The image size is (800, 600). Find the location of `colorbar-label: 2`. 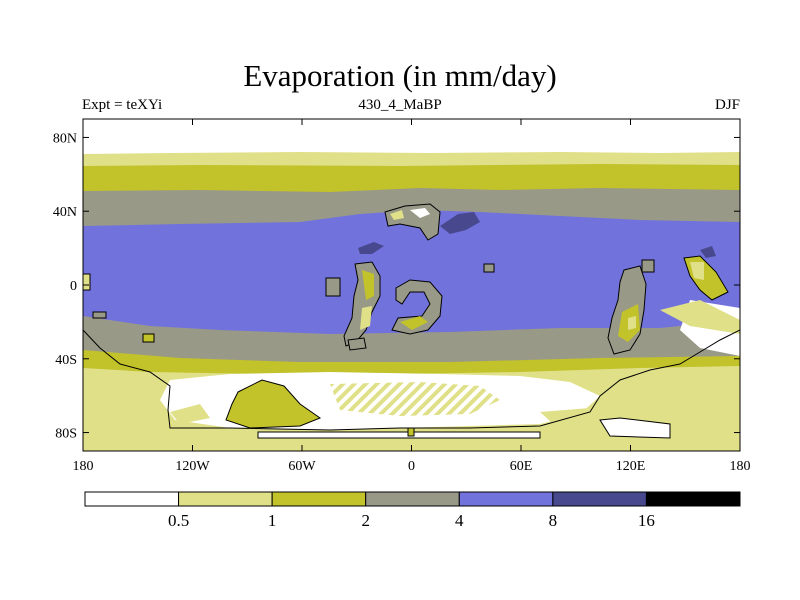

colorbar-label: 2 is located at coordinates (365, 520).